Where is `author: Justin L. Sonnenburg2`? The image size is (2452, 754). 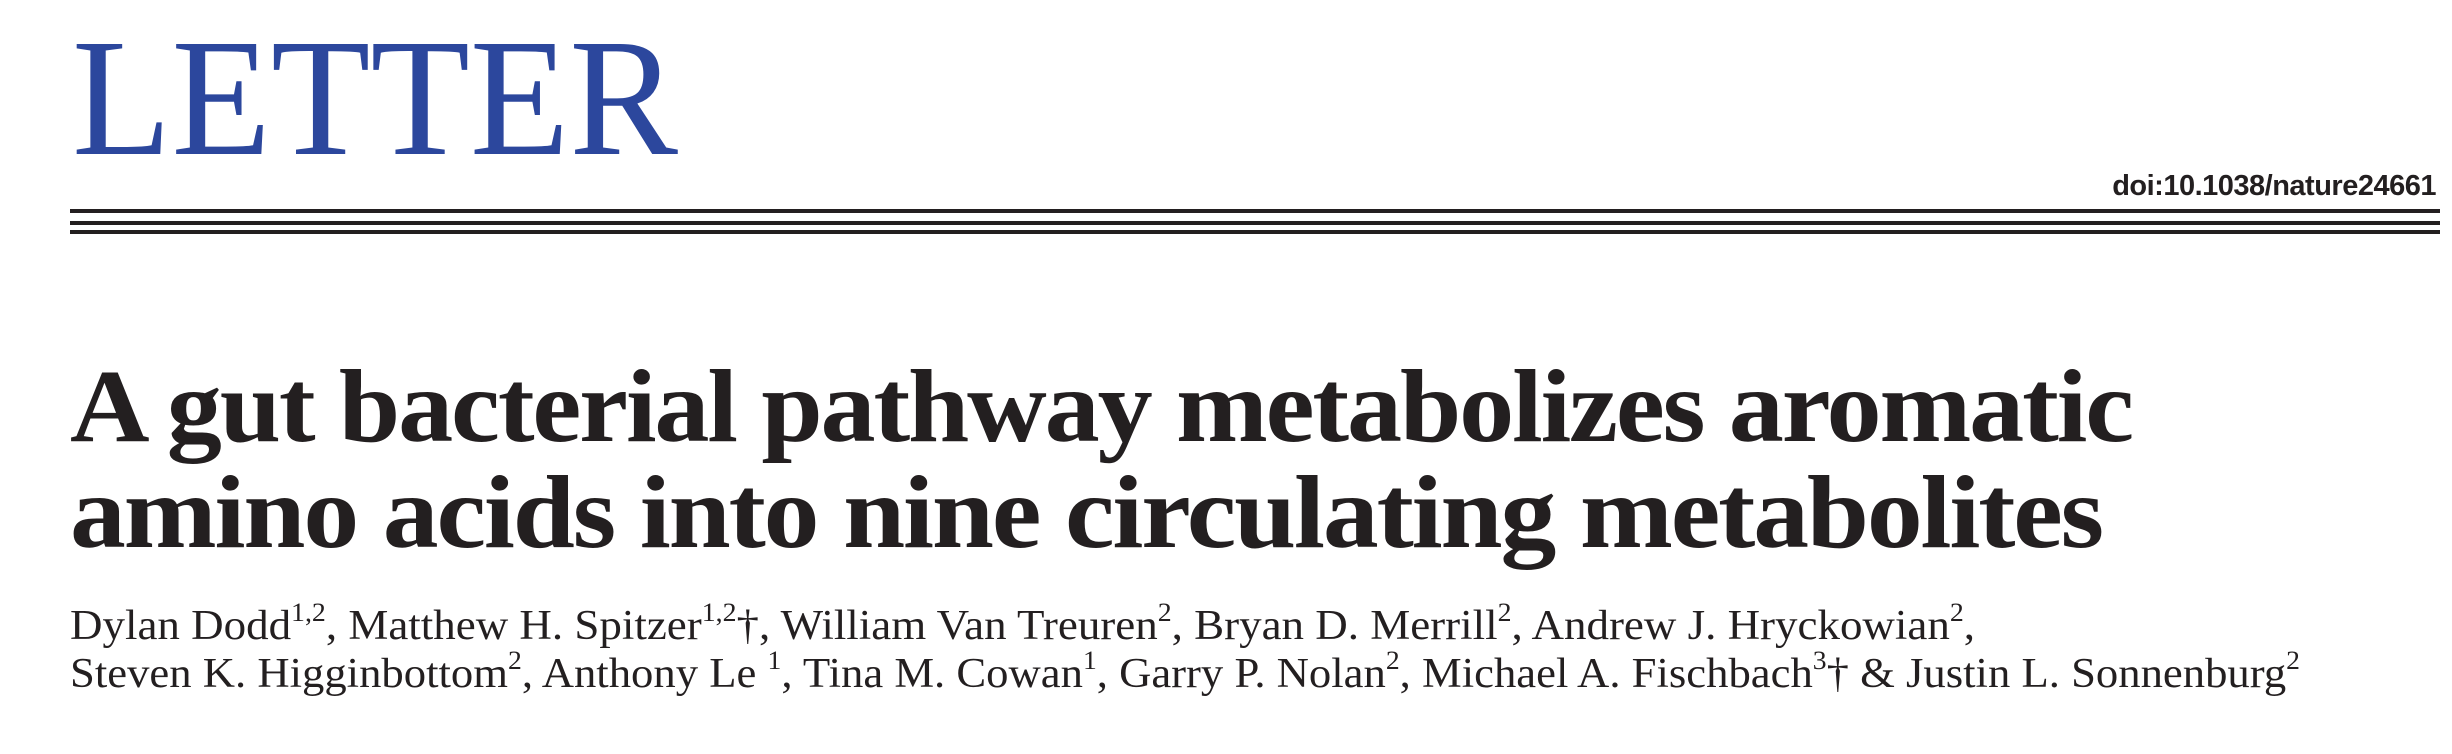 author: Justin L. Sonnenburg2 is located at coordinates (2103, 672).